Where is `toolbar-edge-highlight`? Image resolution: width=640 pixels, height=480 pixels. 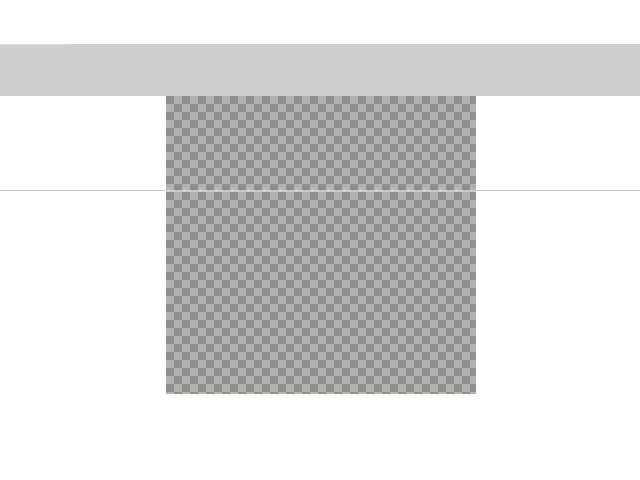
toolbar-edge-highlight is located at coordinates (35, 44).